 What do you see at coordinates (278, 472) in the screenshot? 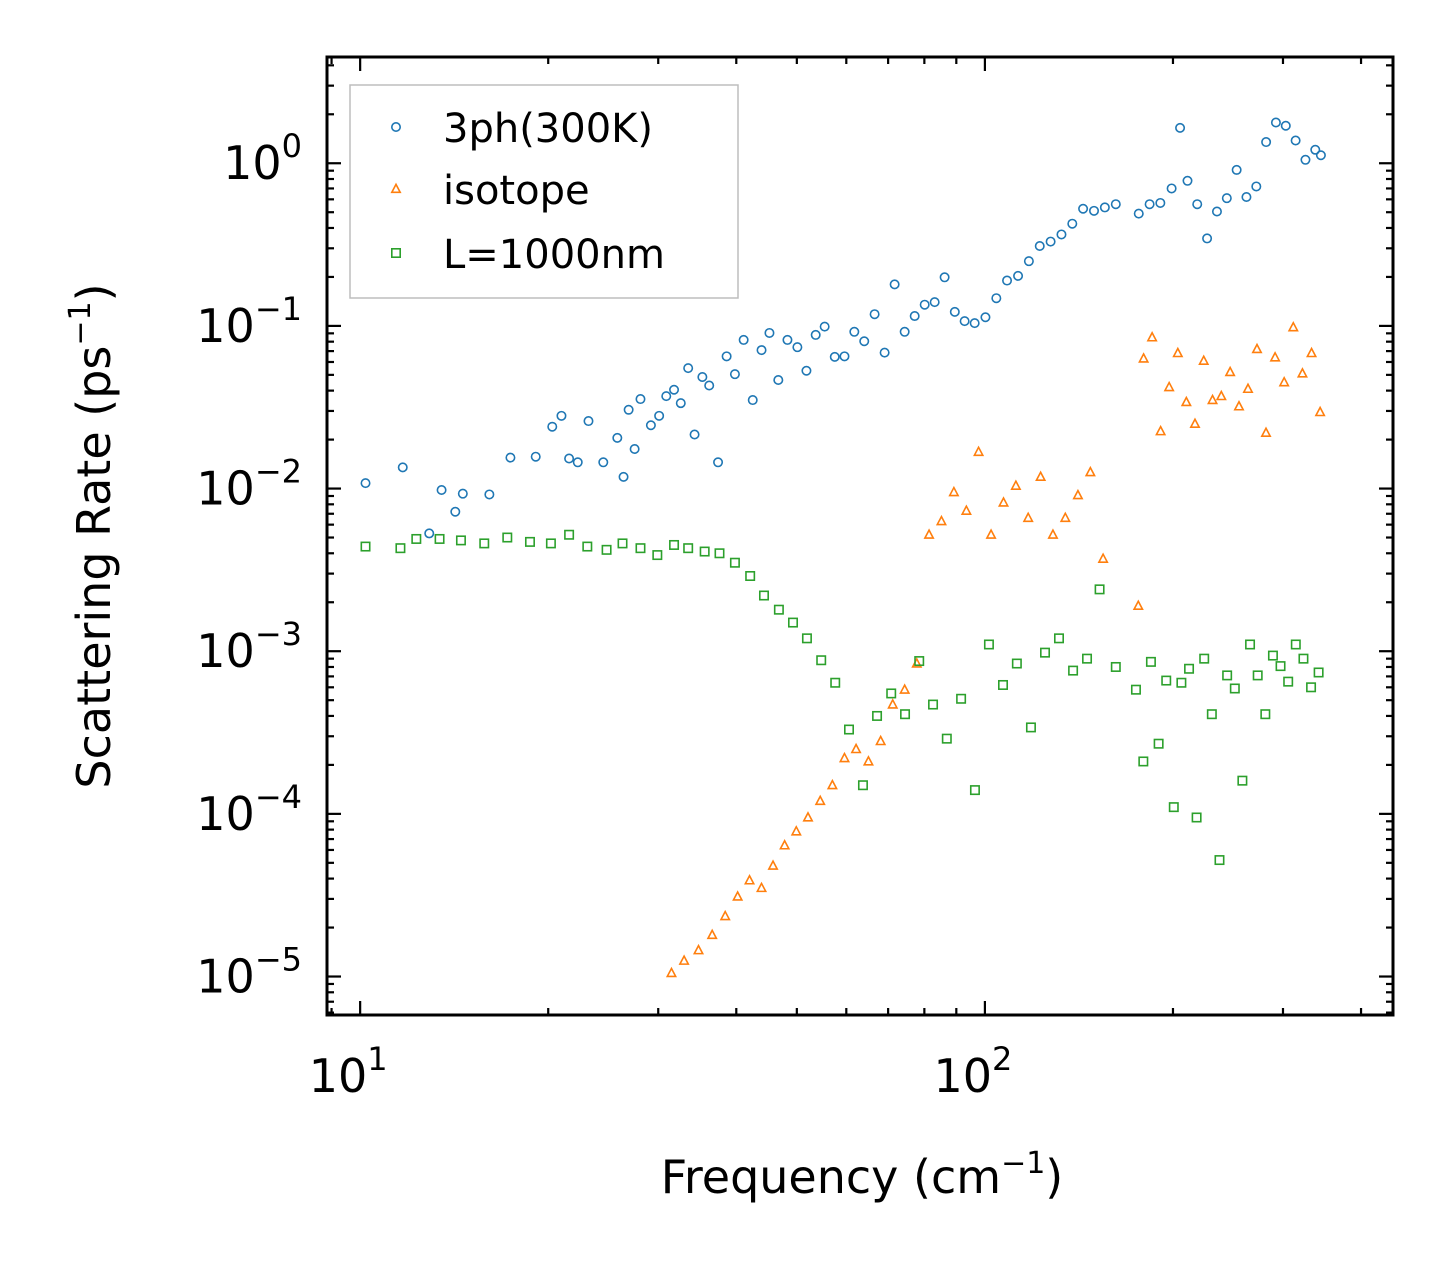
I see `y-tick-label-exp: −2` at bounding box center [278, 472].